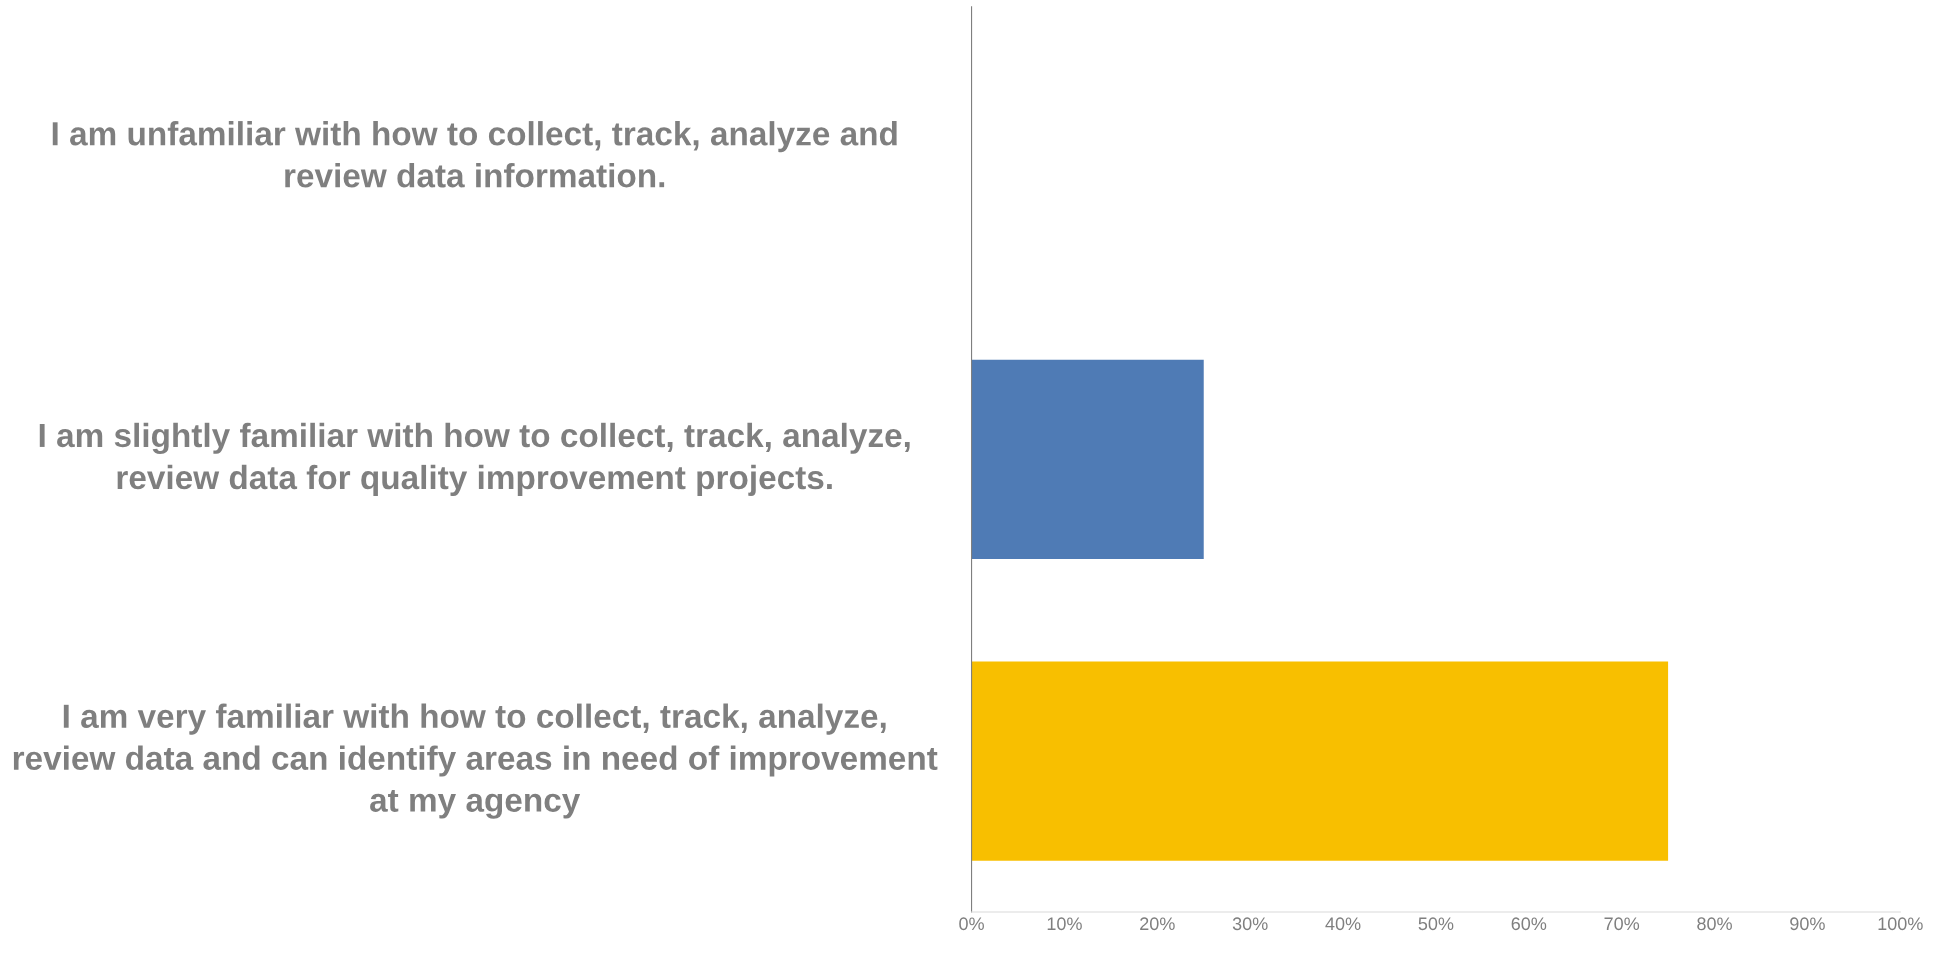 This screenshot has width=1947, height=958. I want to click on x-tick-label: 60%, so click(1529, 924).